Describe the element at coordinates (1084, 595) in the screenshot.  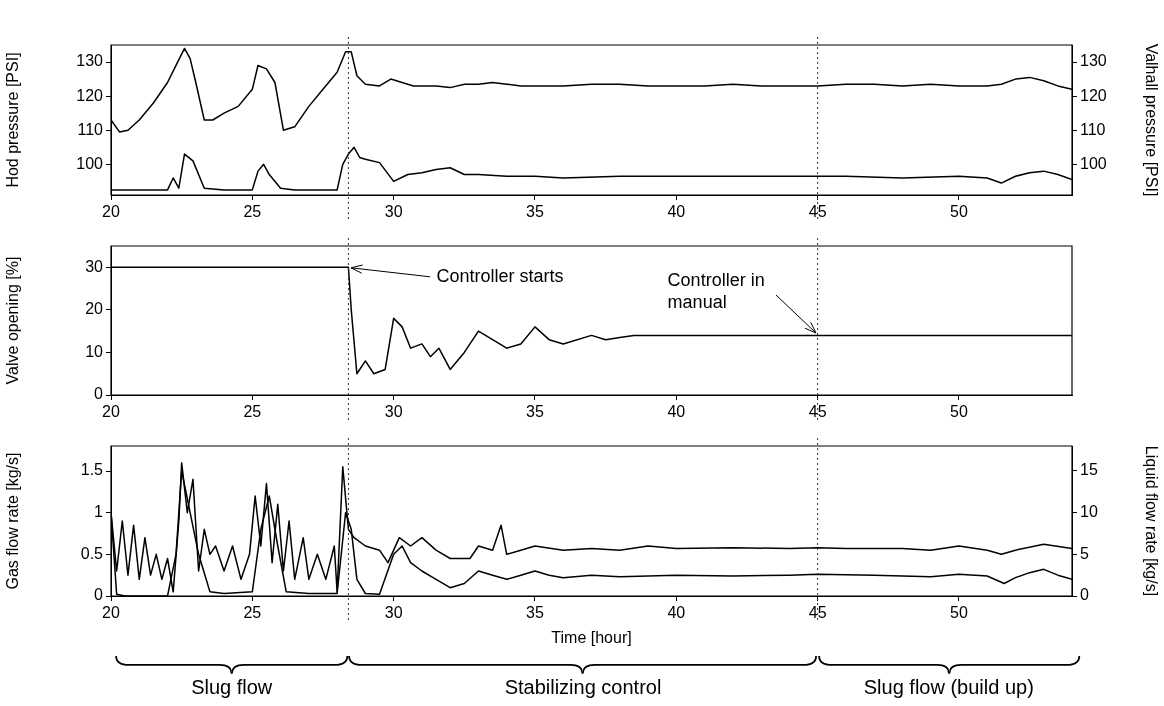
I see `y2-tick-label: 0` at that location.